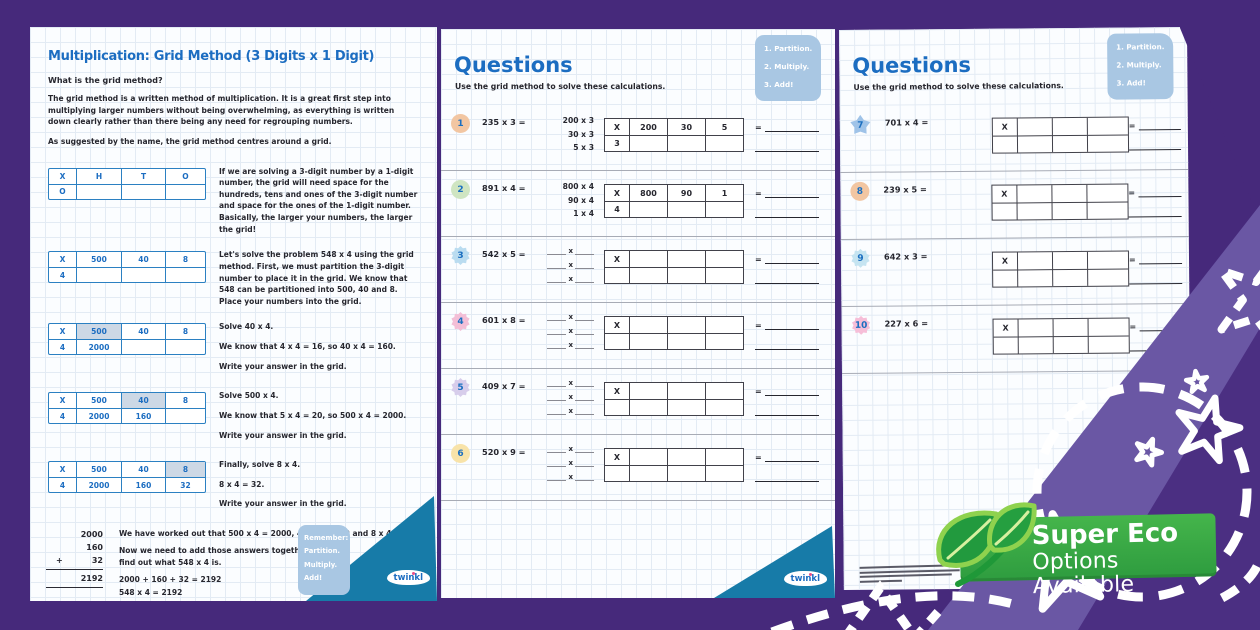 The image size is (1260, 630). Describe the element at coordinates (1232, 295) in the screenshot. I see `dashed-star-decoration` at that location.